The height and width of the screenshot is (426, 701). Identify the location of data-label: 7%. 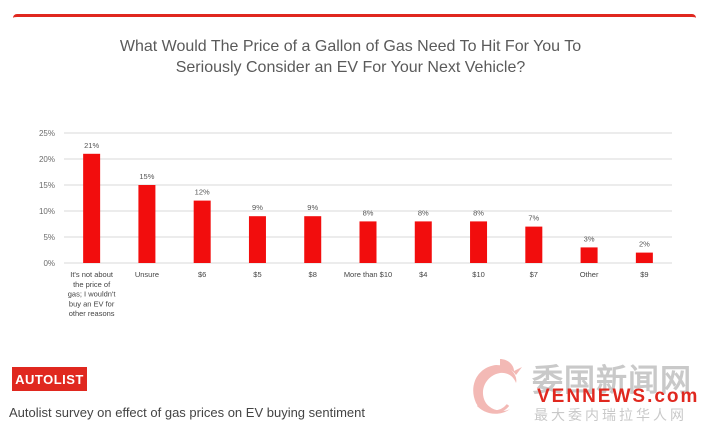
(533, 218).